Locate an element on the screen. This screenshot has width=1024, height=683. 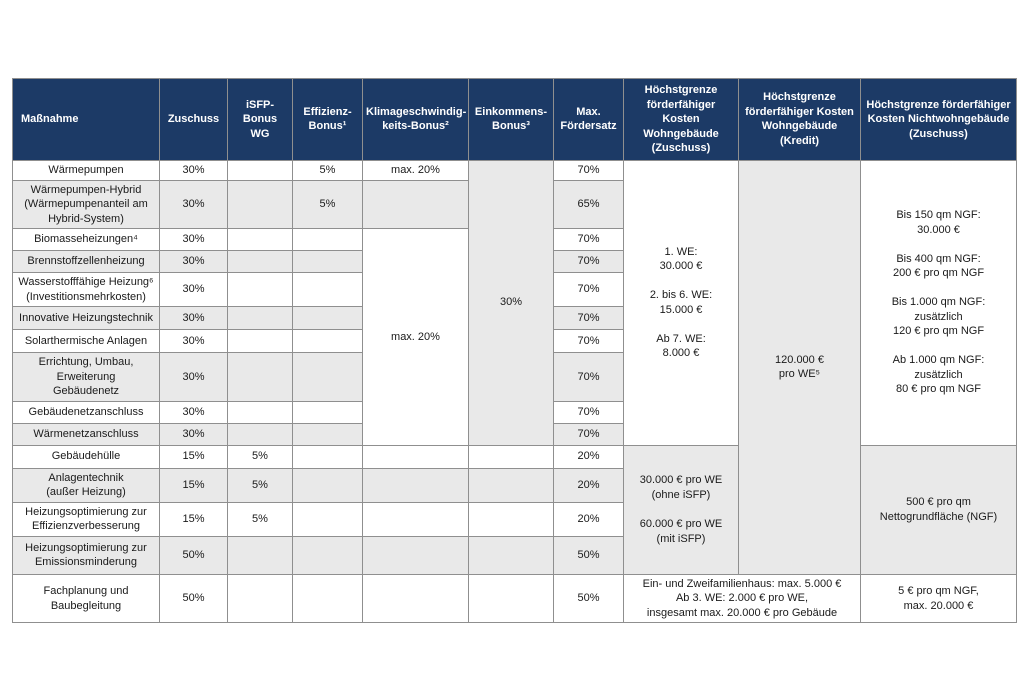
column-header-effizienz-bonus: Effizienz- Bonus¹ is located at coordinates (327, 119).